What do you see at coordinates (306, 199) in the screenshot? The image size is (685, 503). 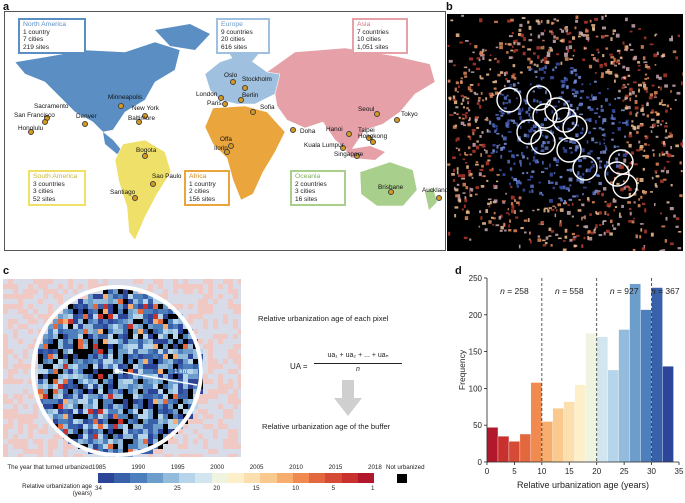 I see `region-sites: 16 sites` at bounding box center [306, 199].